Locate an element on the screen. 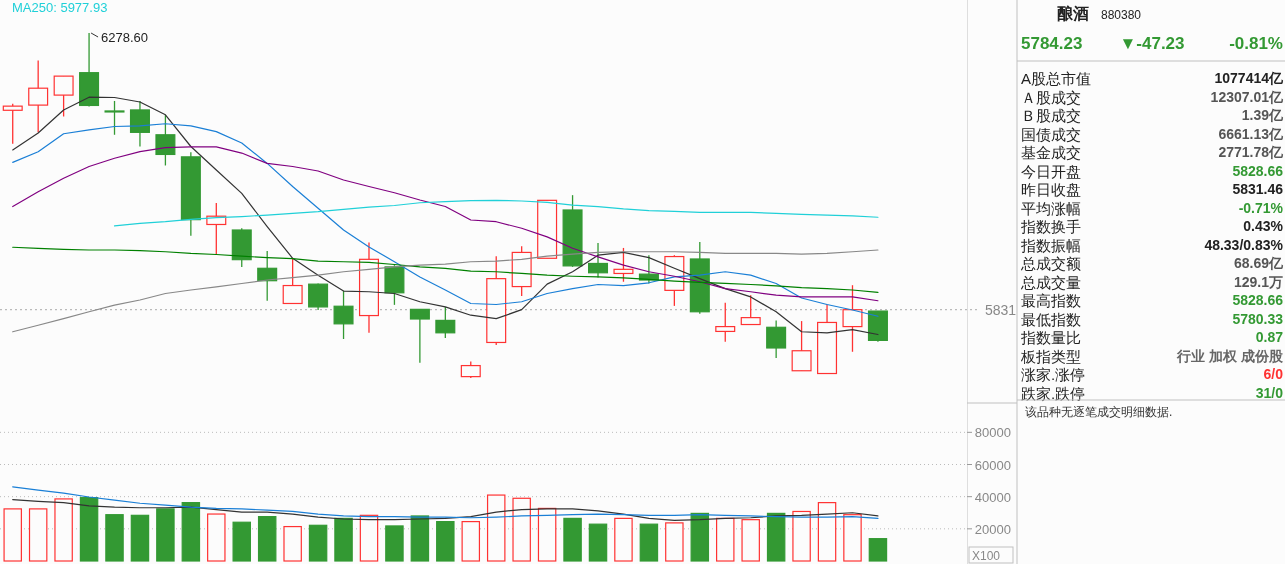  text: 6/0 is located at coordinates (1273, 374).